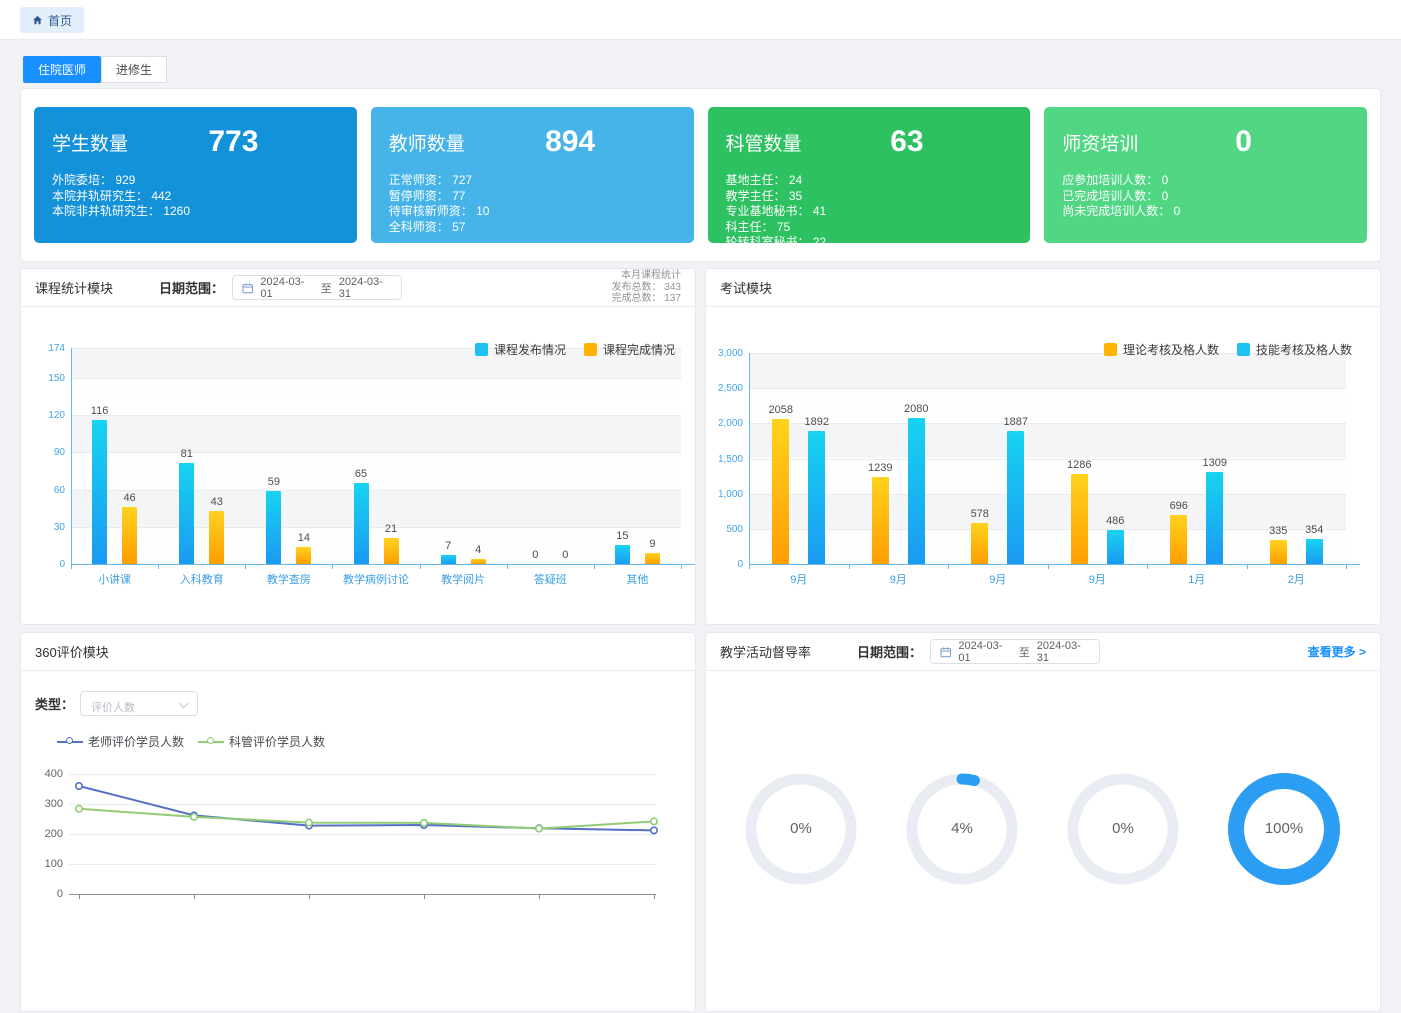  I want to click on stat-card-value: 63, so click(907, 141).